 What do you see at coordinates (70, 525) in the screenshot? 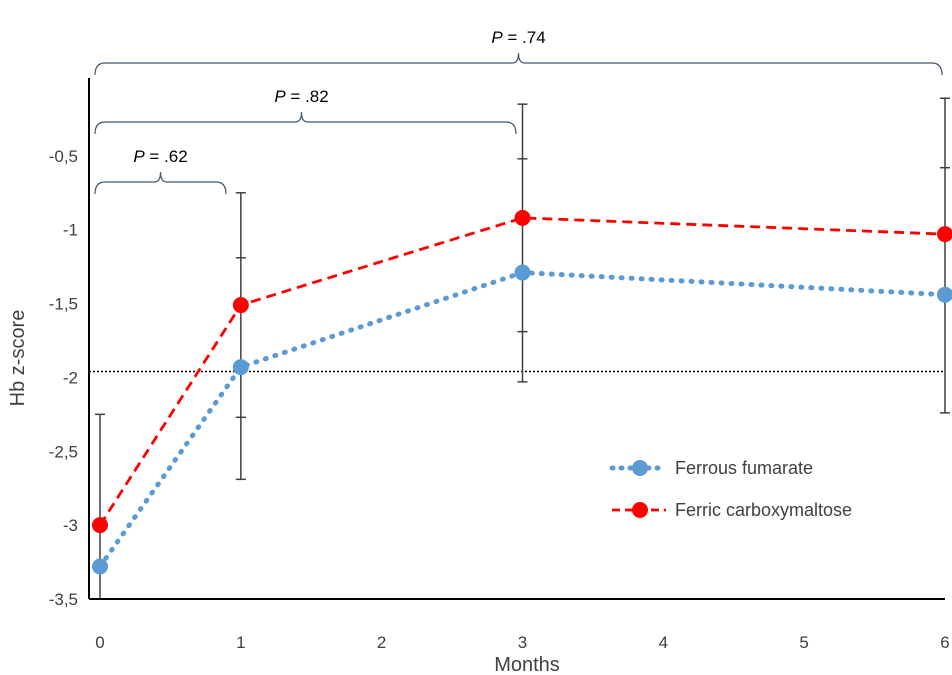
I see `y-tick-label: -3` at bounding box center [70, 525].